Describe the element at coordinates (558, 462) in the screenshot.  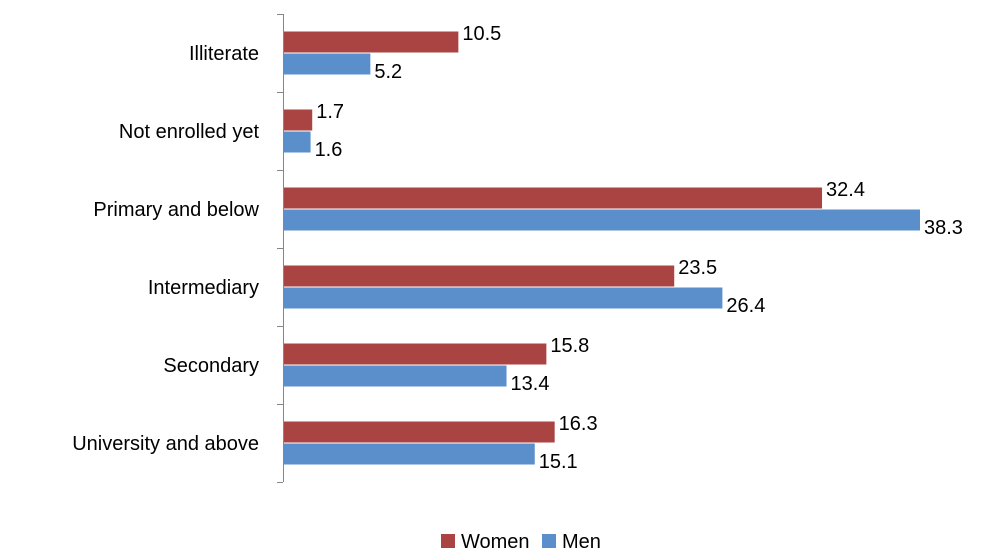
I see `value-label-men-university-and-above: 15.1` at that location.